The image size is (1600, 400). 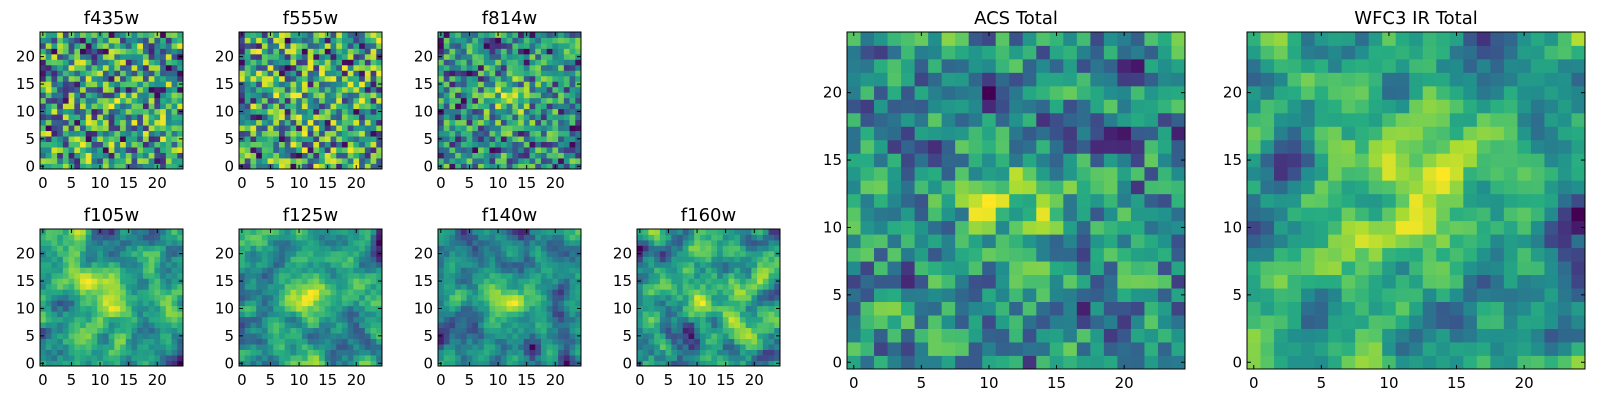 I want to click on y-tick-label: 10, so click(x=423, y=308).